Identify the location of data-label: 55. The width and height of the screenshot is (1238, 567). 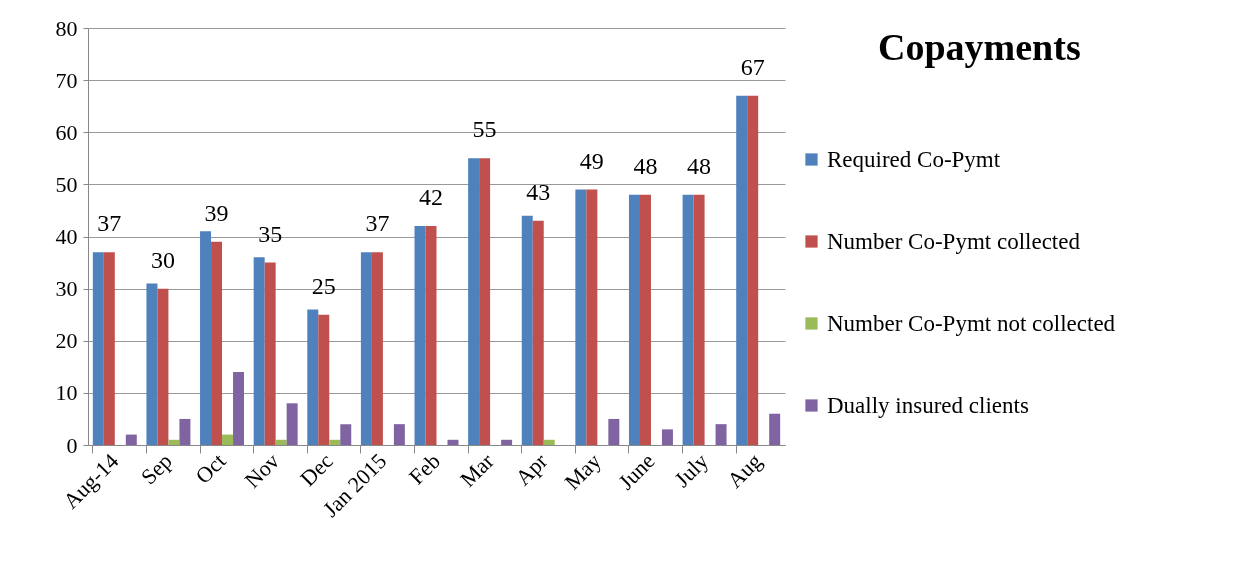
(484, 129).